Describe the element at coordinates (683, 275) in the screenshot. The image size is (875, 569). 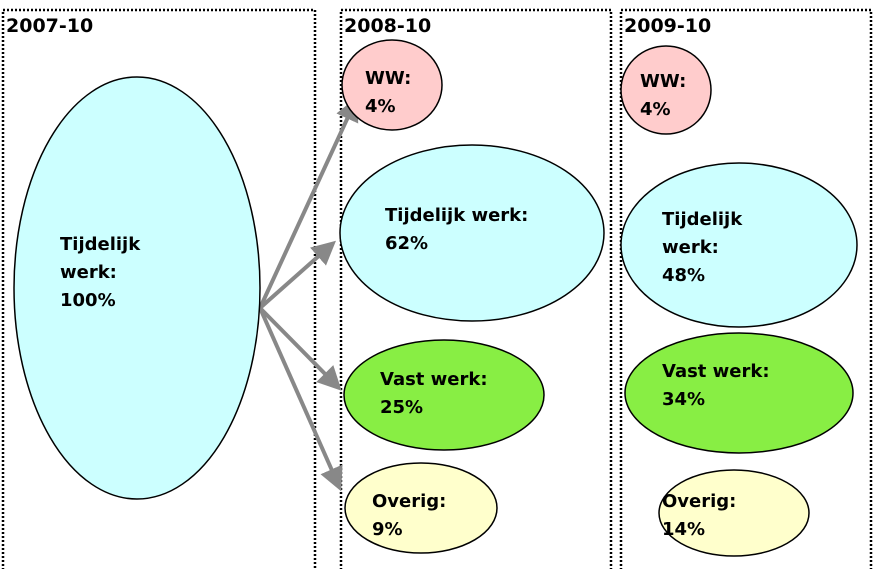
I see `node-label: 48%` at that location.